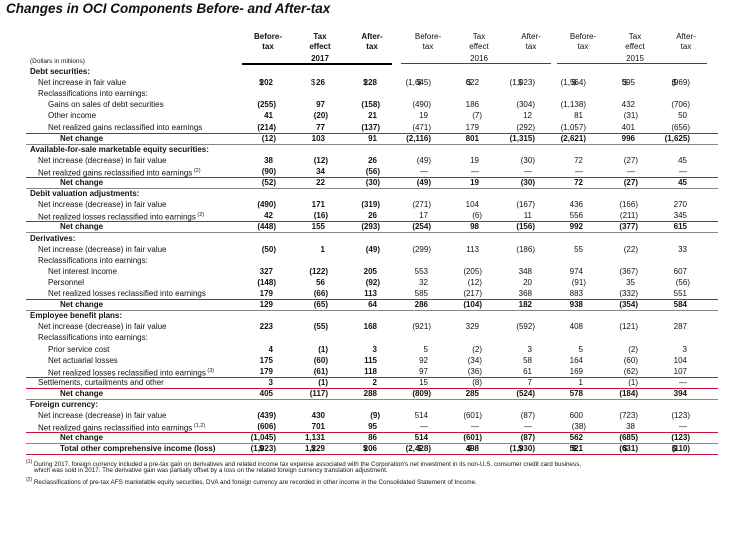 The width and height of the screenshot is (742, 557). I want to click on cell-value: 77, so click(320, 127).